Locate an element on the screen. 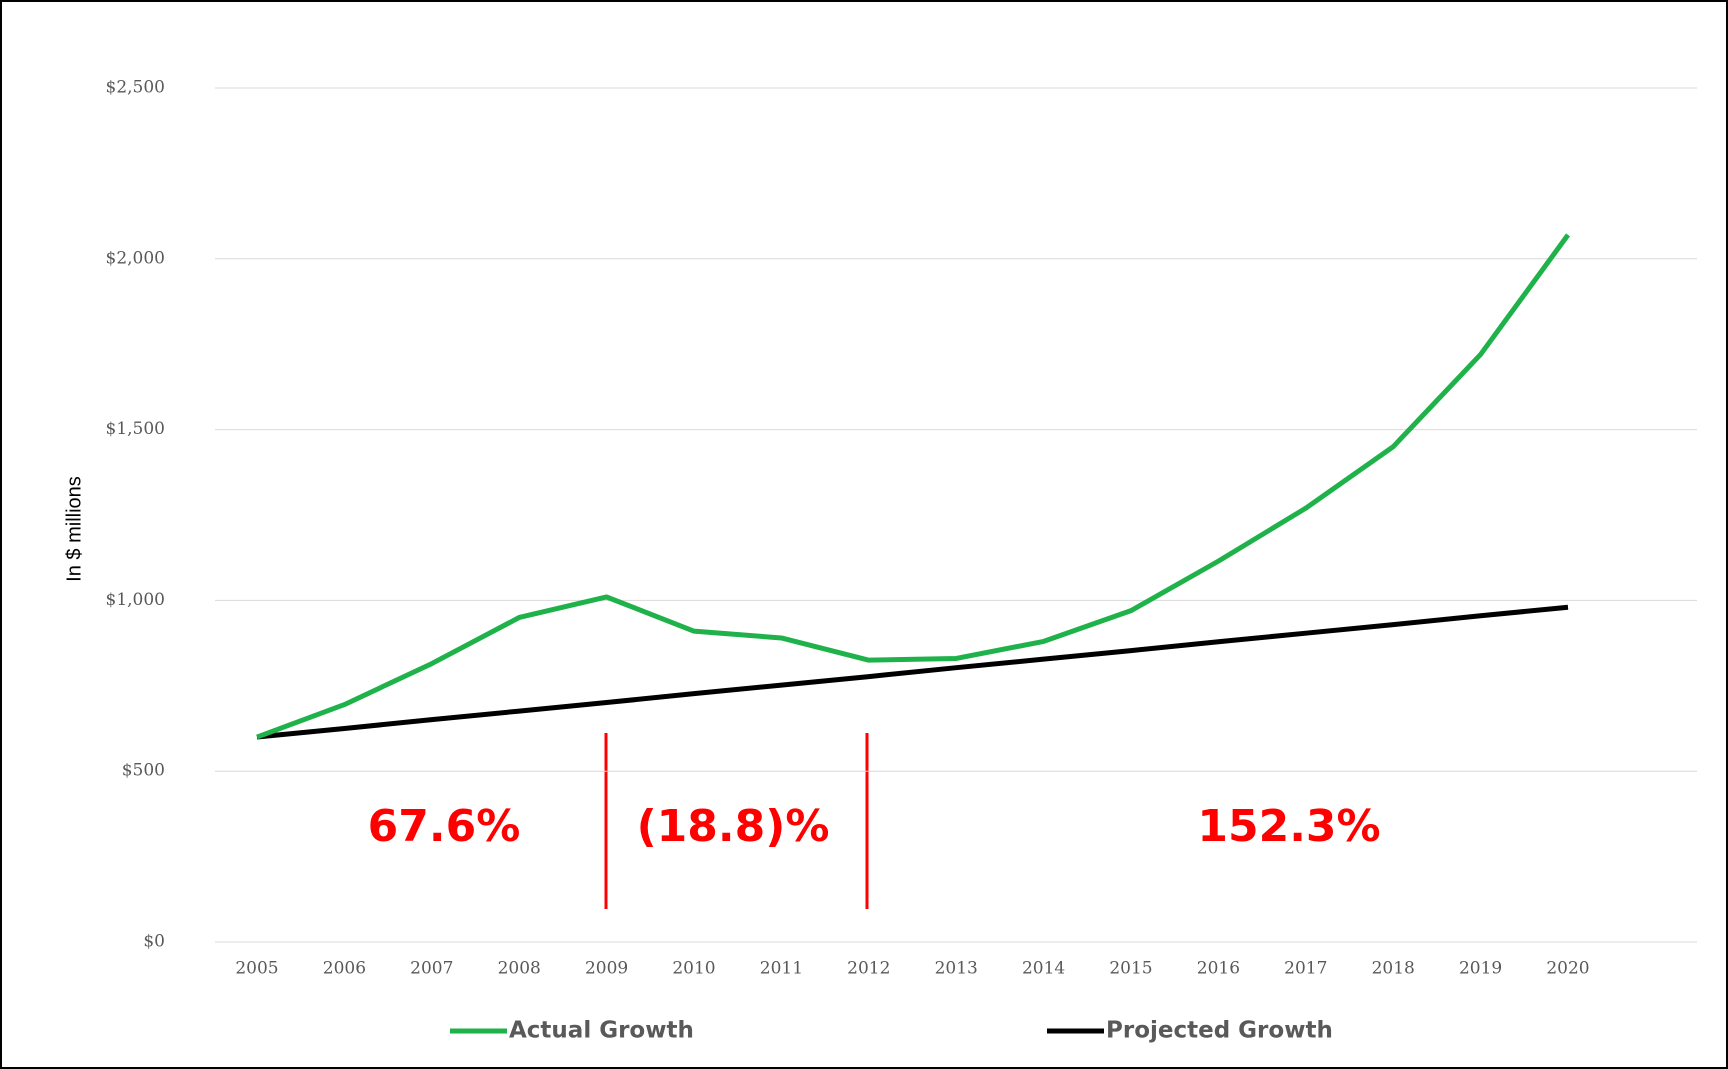 Image resolution: width=1728 pixels, height=1069 pixels. y-tick-label: $2,000 is located at coordinates (135, 258).